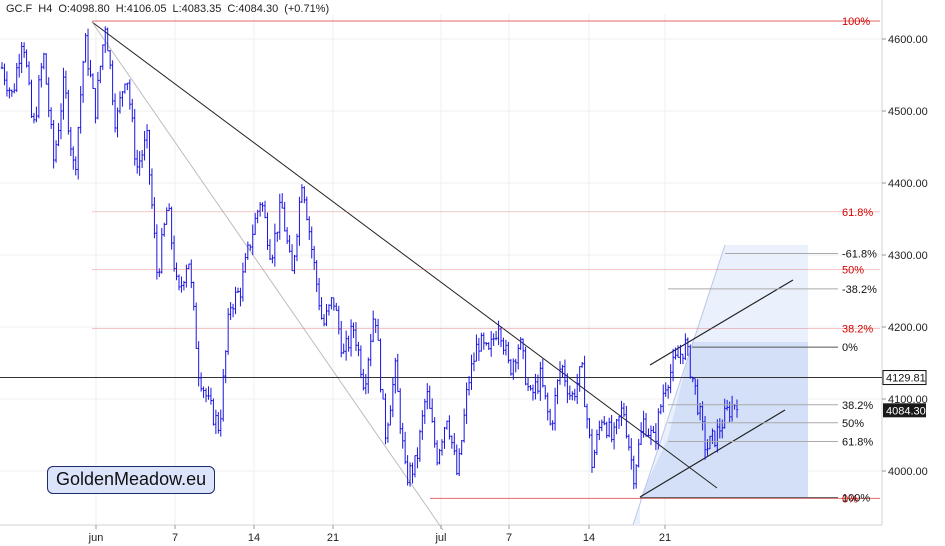  I want to click on fib-zone-dark, so click(724, 420).